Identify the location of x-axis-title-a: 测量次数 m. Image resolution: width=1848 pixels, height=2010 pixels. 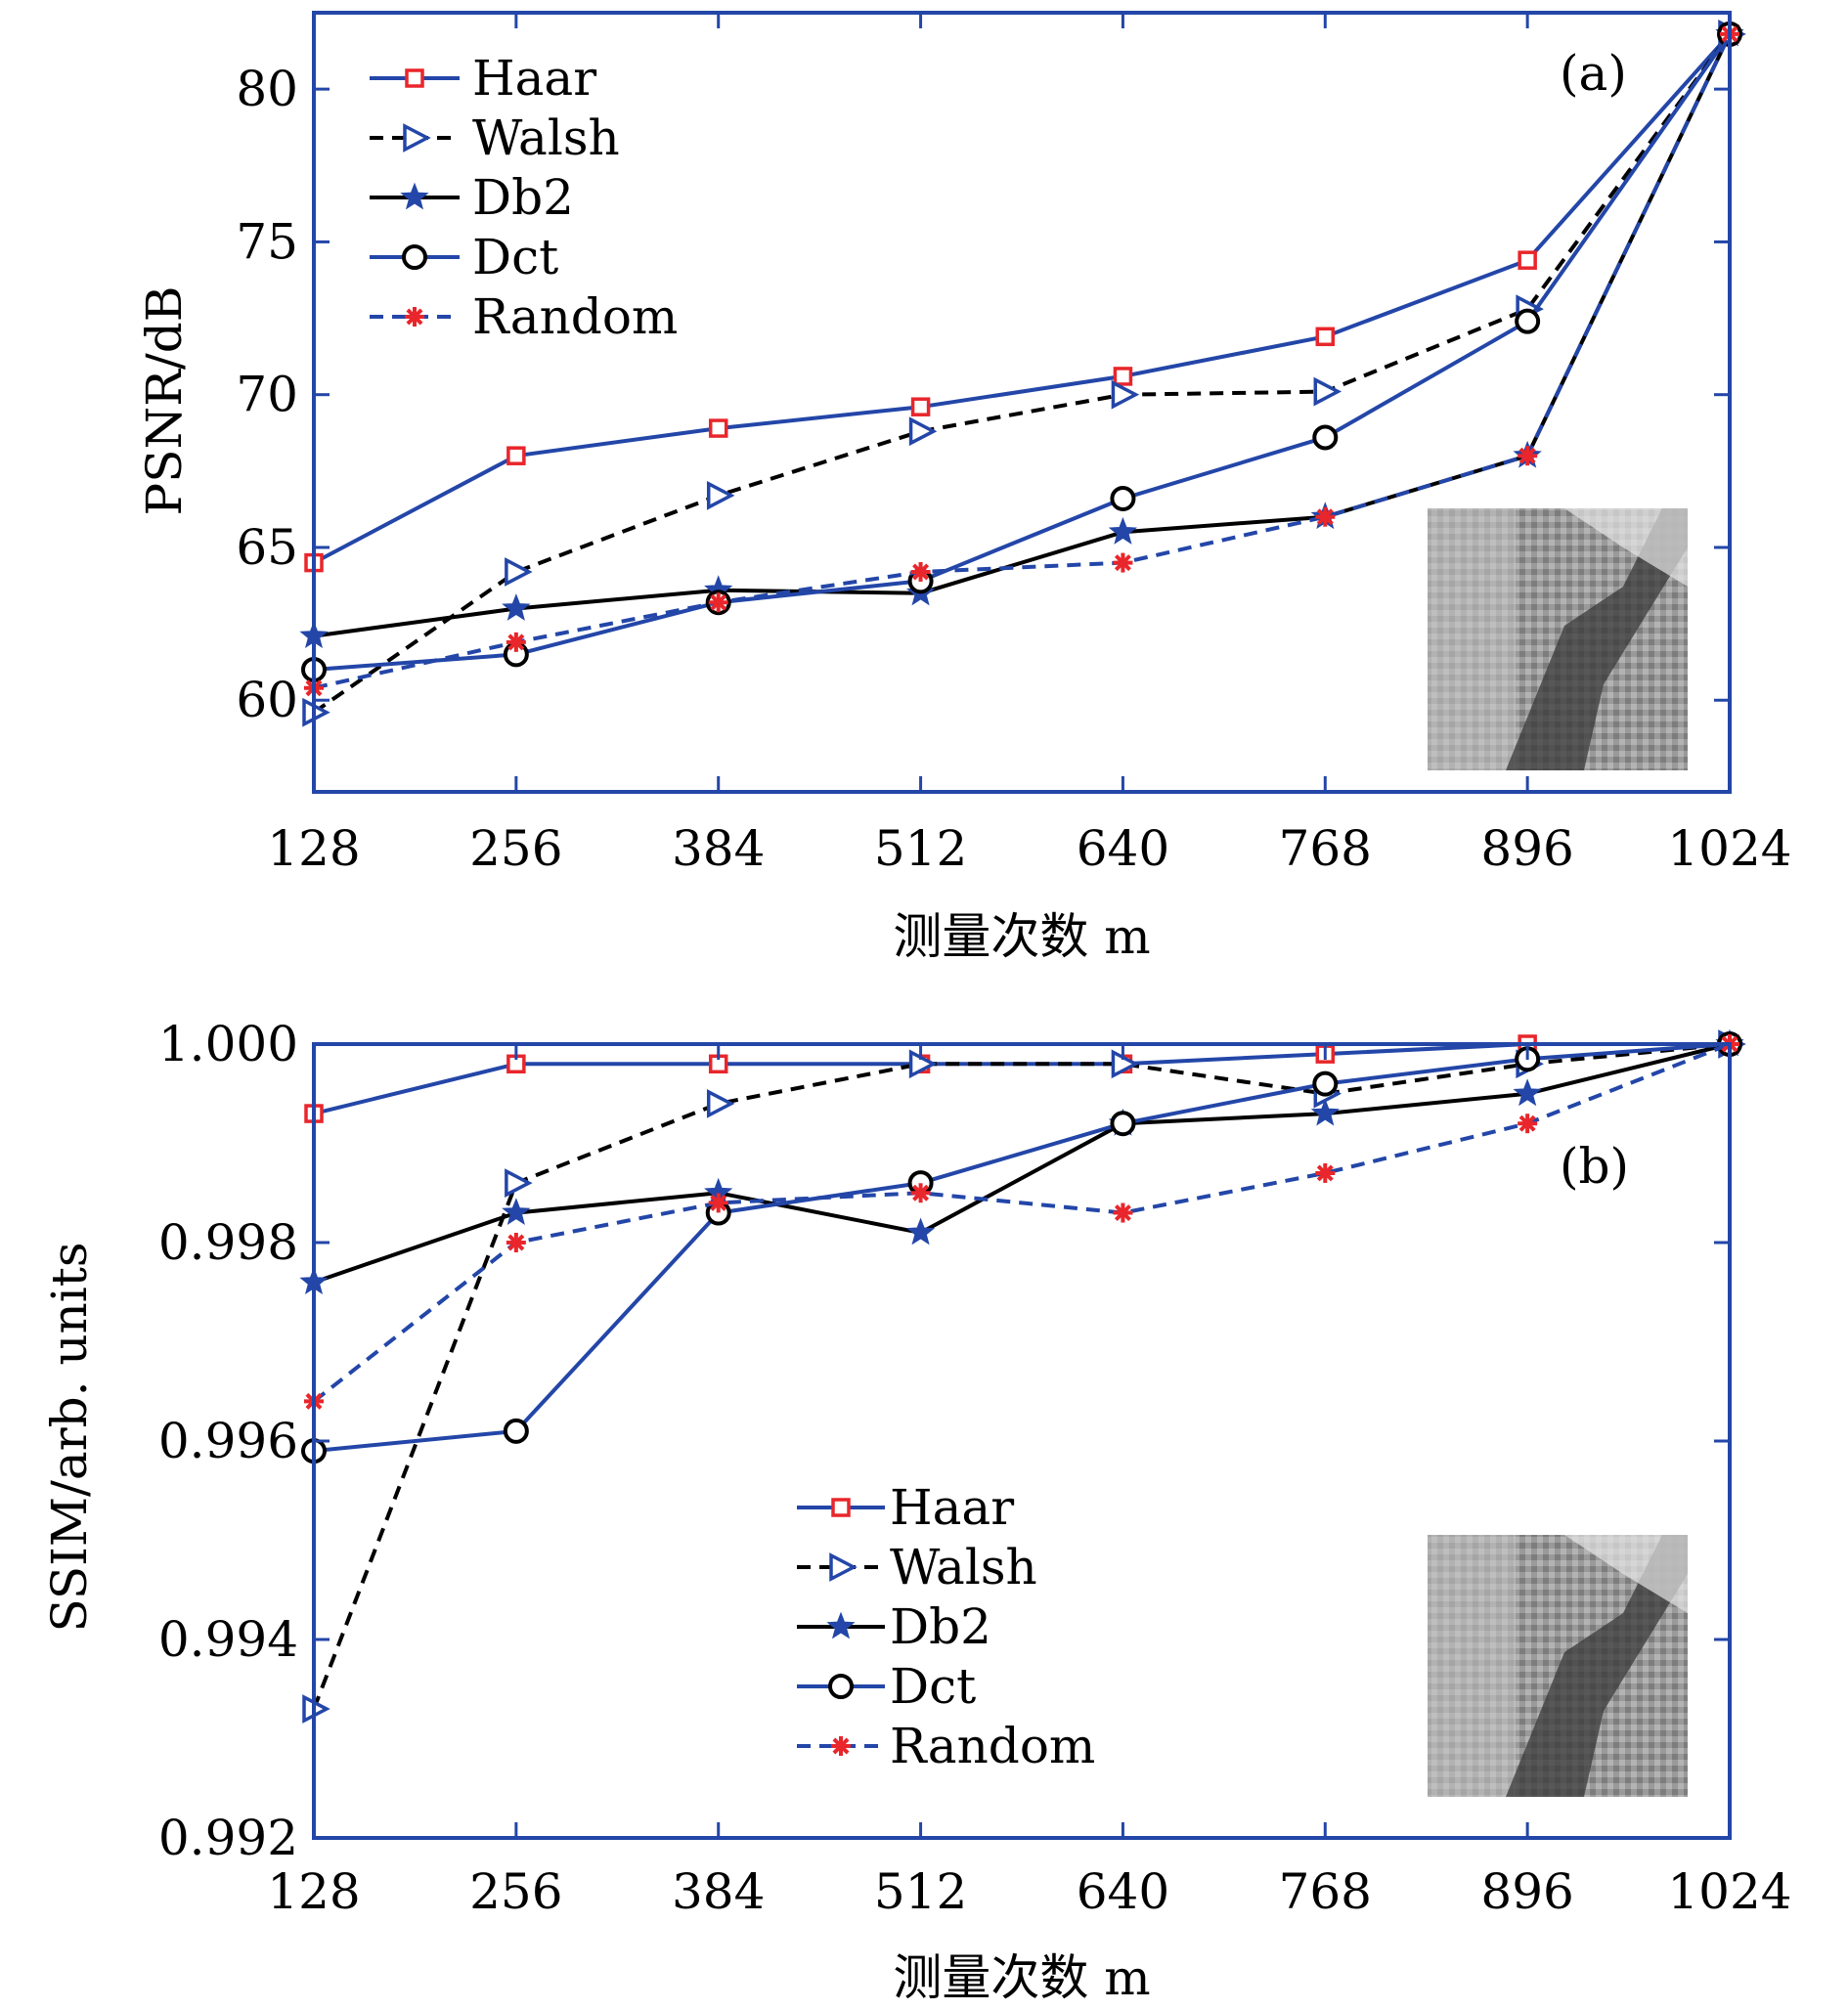
(1021, 937).